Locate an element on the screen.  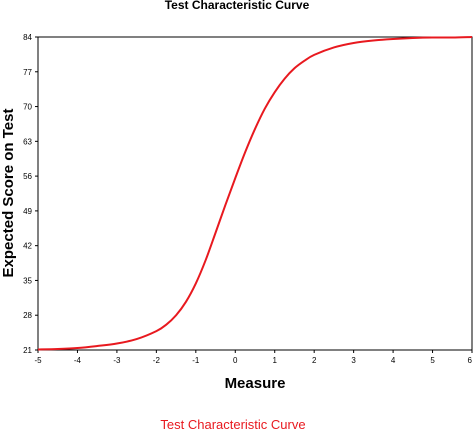
x-tick-label: -2 is located at coordinates (157, 360).